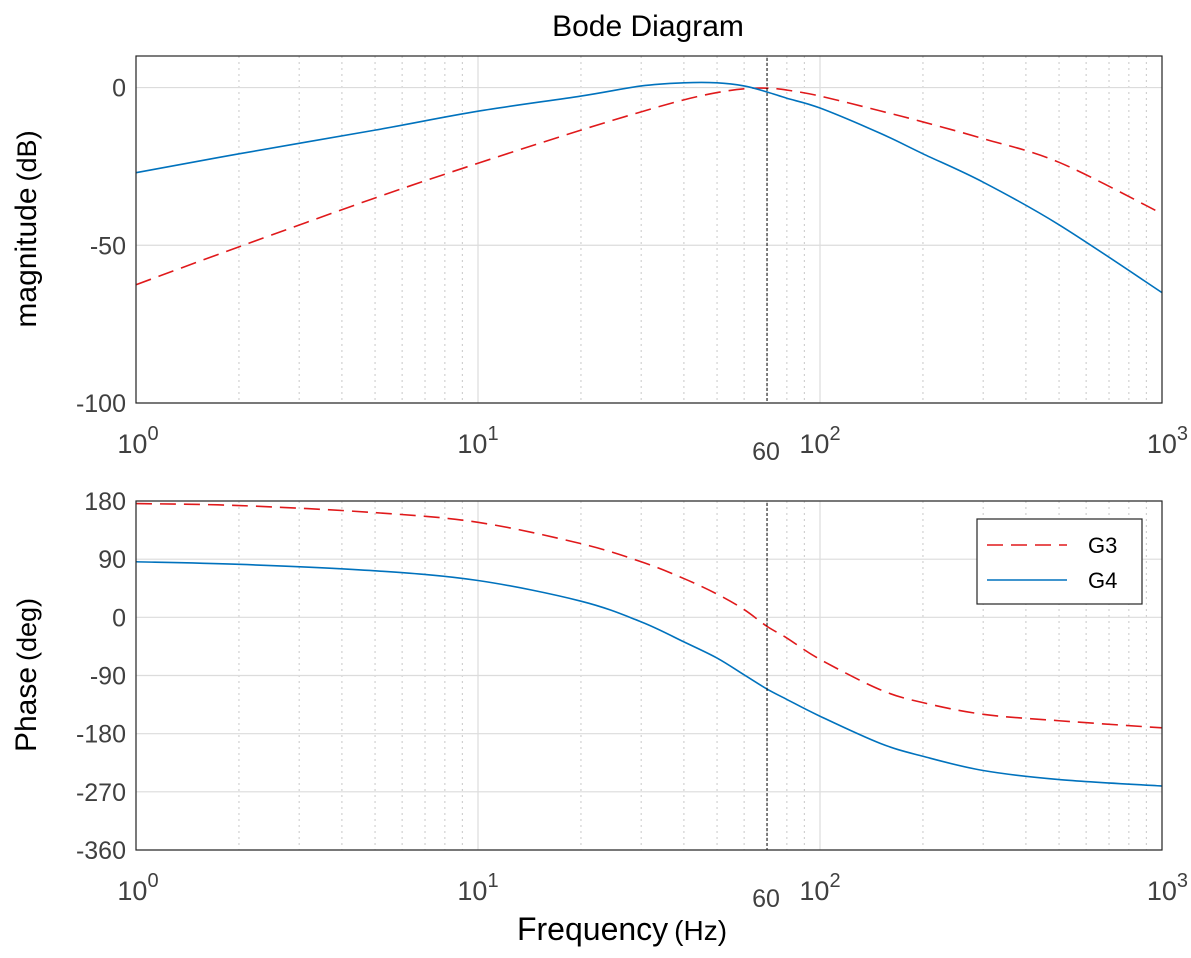 This screenshot has width=1191, height=958. I want to click on phase-xtick-labels: 10⁰ 10¹ 10² 10³ 60, so click(652, 891).